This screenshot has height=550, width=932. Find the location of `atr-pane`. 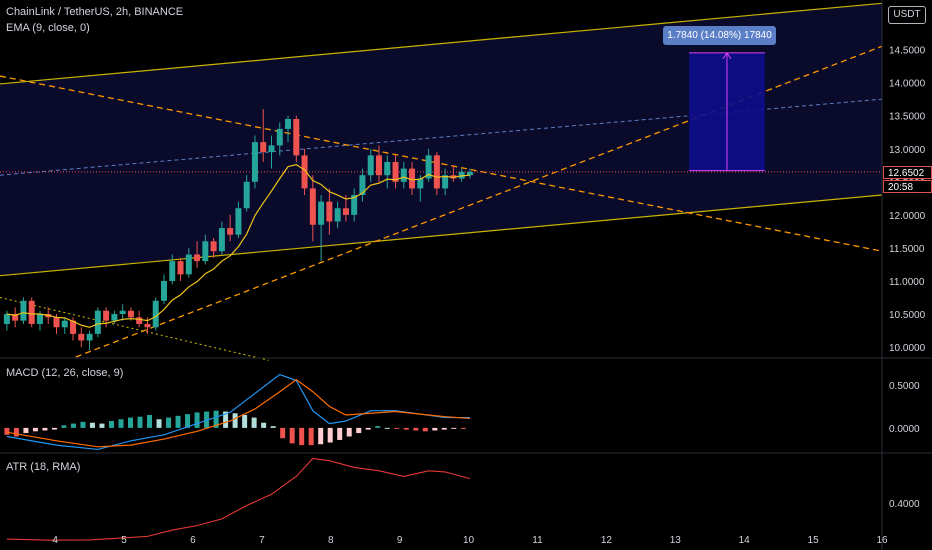

atr-pane is located at coordinates (238, 499).